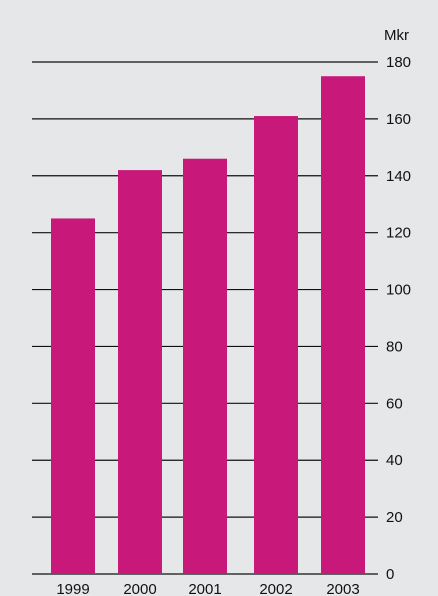 This screenshot has height=596, width=438. What do you see at coordinates (343, 325) in the screenshot?
I see `bar-2003` at bounding box center [343, 325].